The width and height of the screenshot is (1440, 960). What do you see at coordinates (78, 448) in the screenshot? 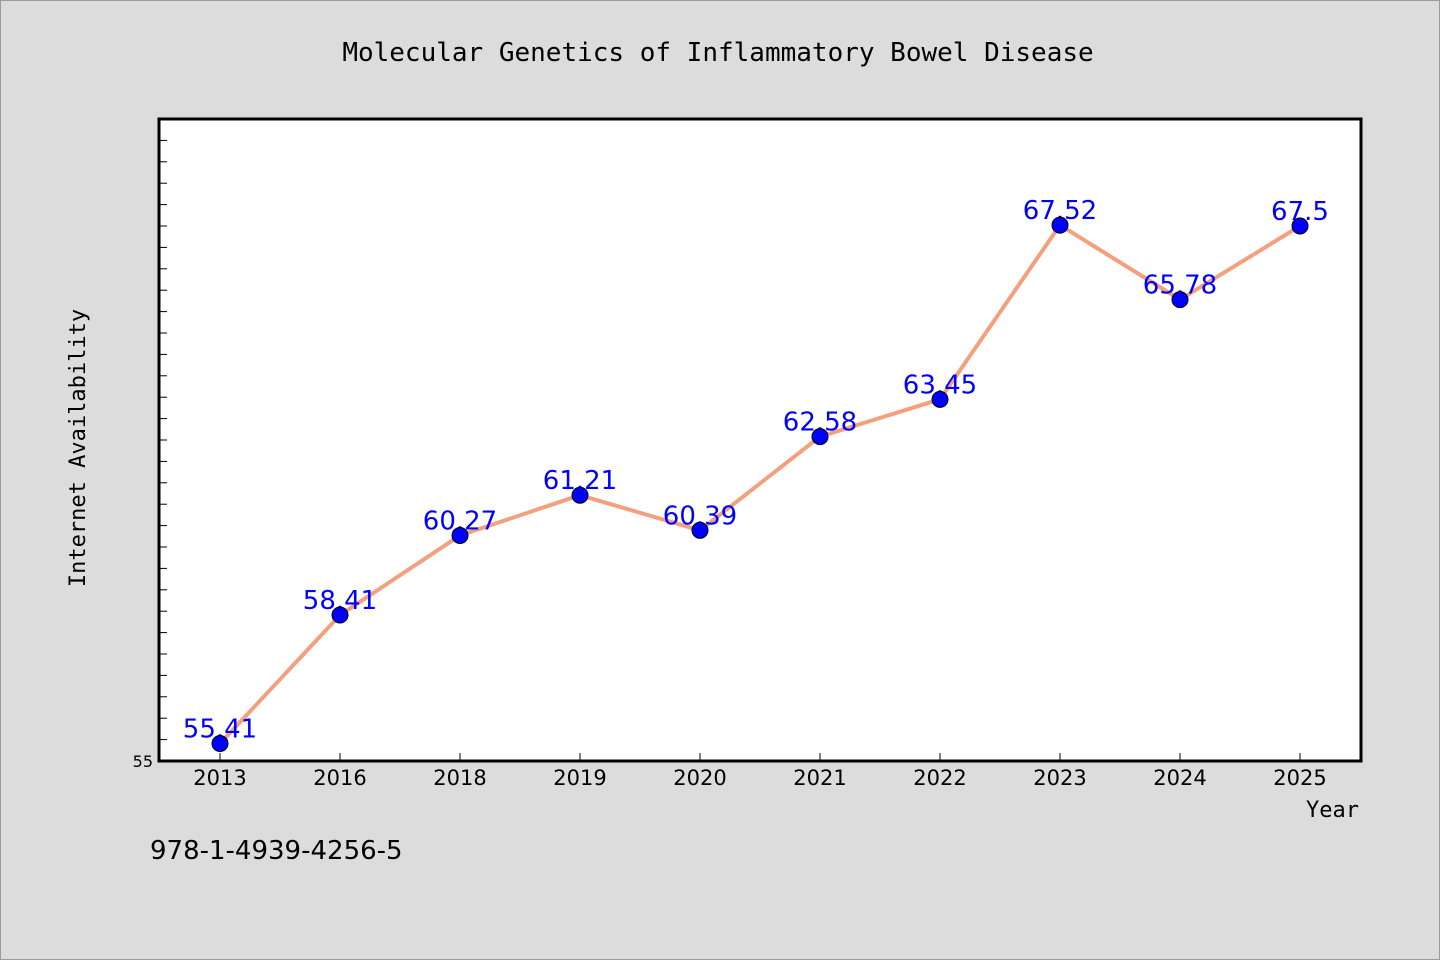
I see `y-axis-label: Internet Availability` at bounding box center [78, 448].